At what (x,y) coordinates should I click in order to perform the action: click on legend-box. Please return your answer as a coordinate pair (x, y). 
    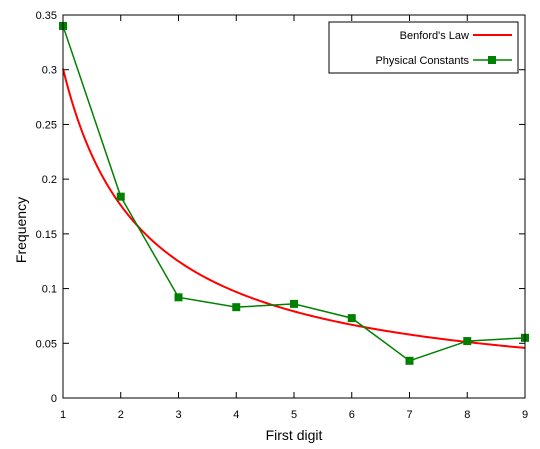
    Looking at the image, I should click on (423, 47).